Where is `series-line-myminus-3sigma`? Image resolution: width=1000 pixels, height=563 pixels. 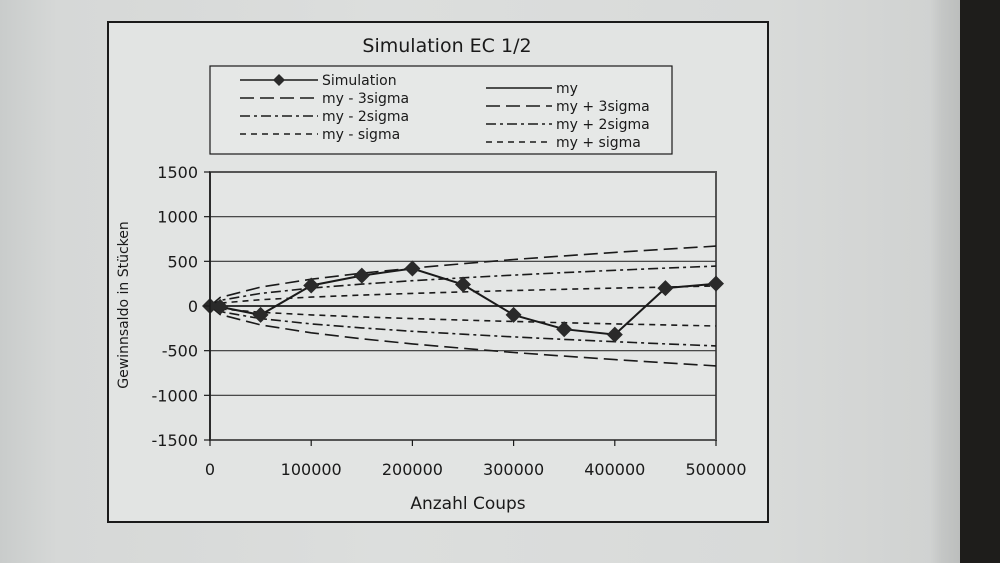
series-line-myminus-3sigma is located at coordinates (463, 336).